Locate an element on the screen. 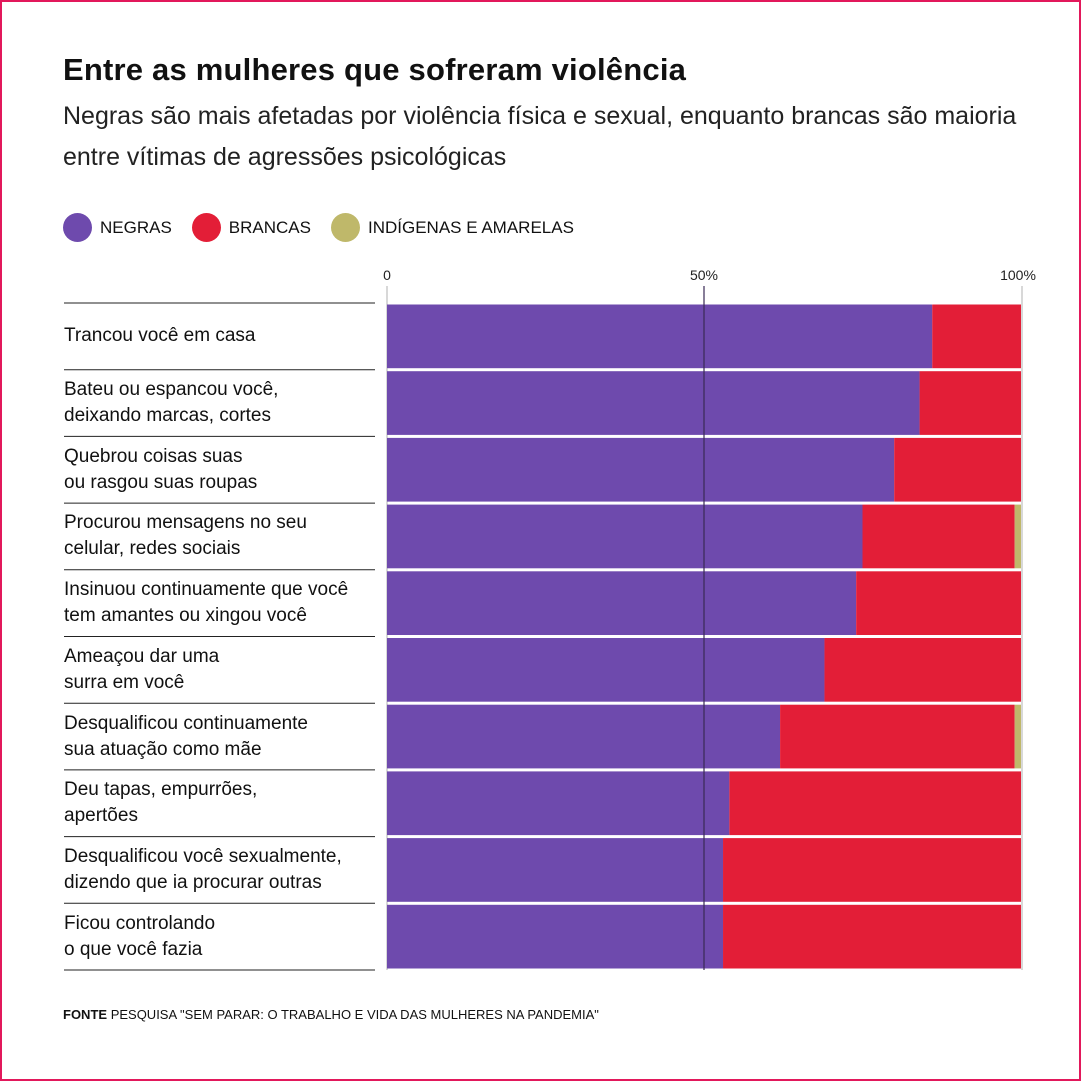  category-label: Deu tapas, empurrões, apertões is located at coordinates (224, 803).